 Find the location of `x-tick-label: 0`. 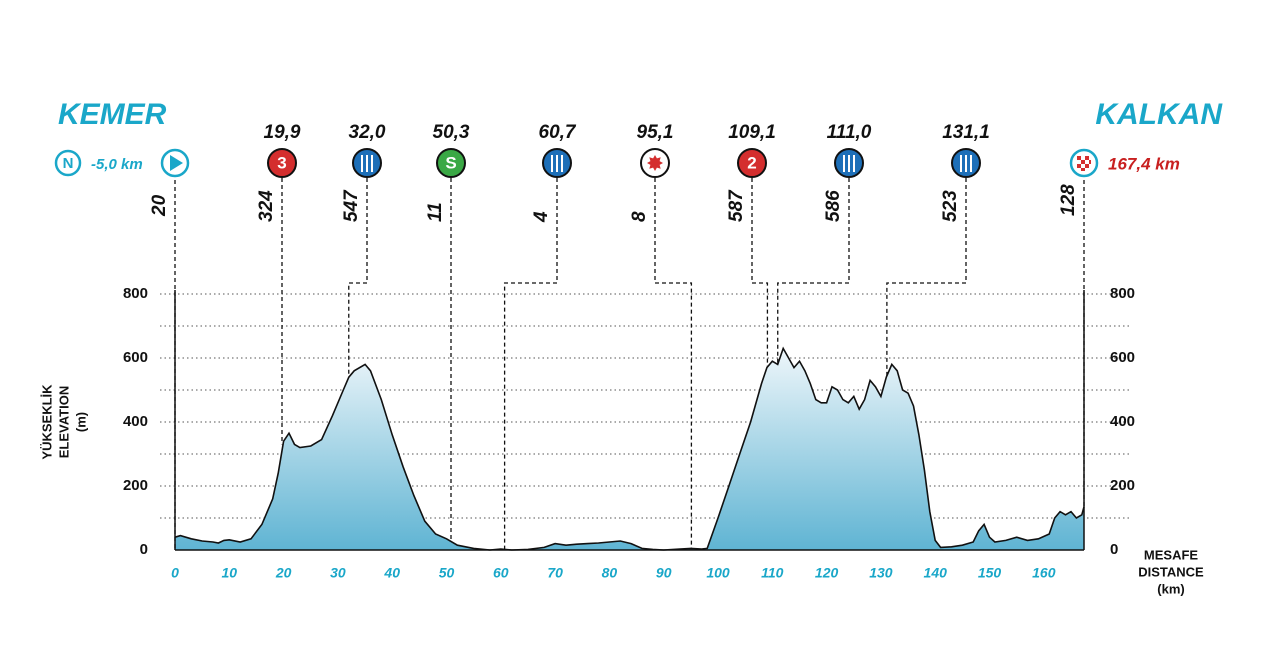

x-tick-label: 0 is located at coordinates (175, 573).